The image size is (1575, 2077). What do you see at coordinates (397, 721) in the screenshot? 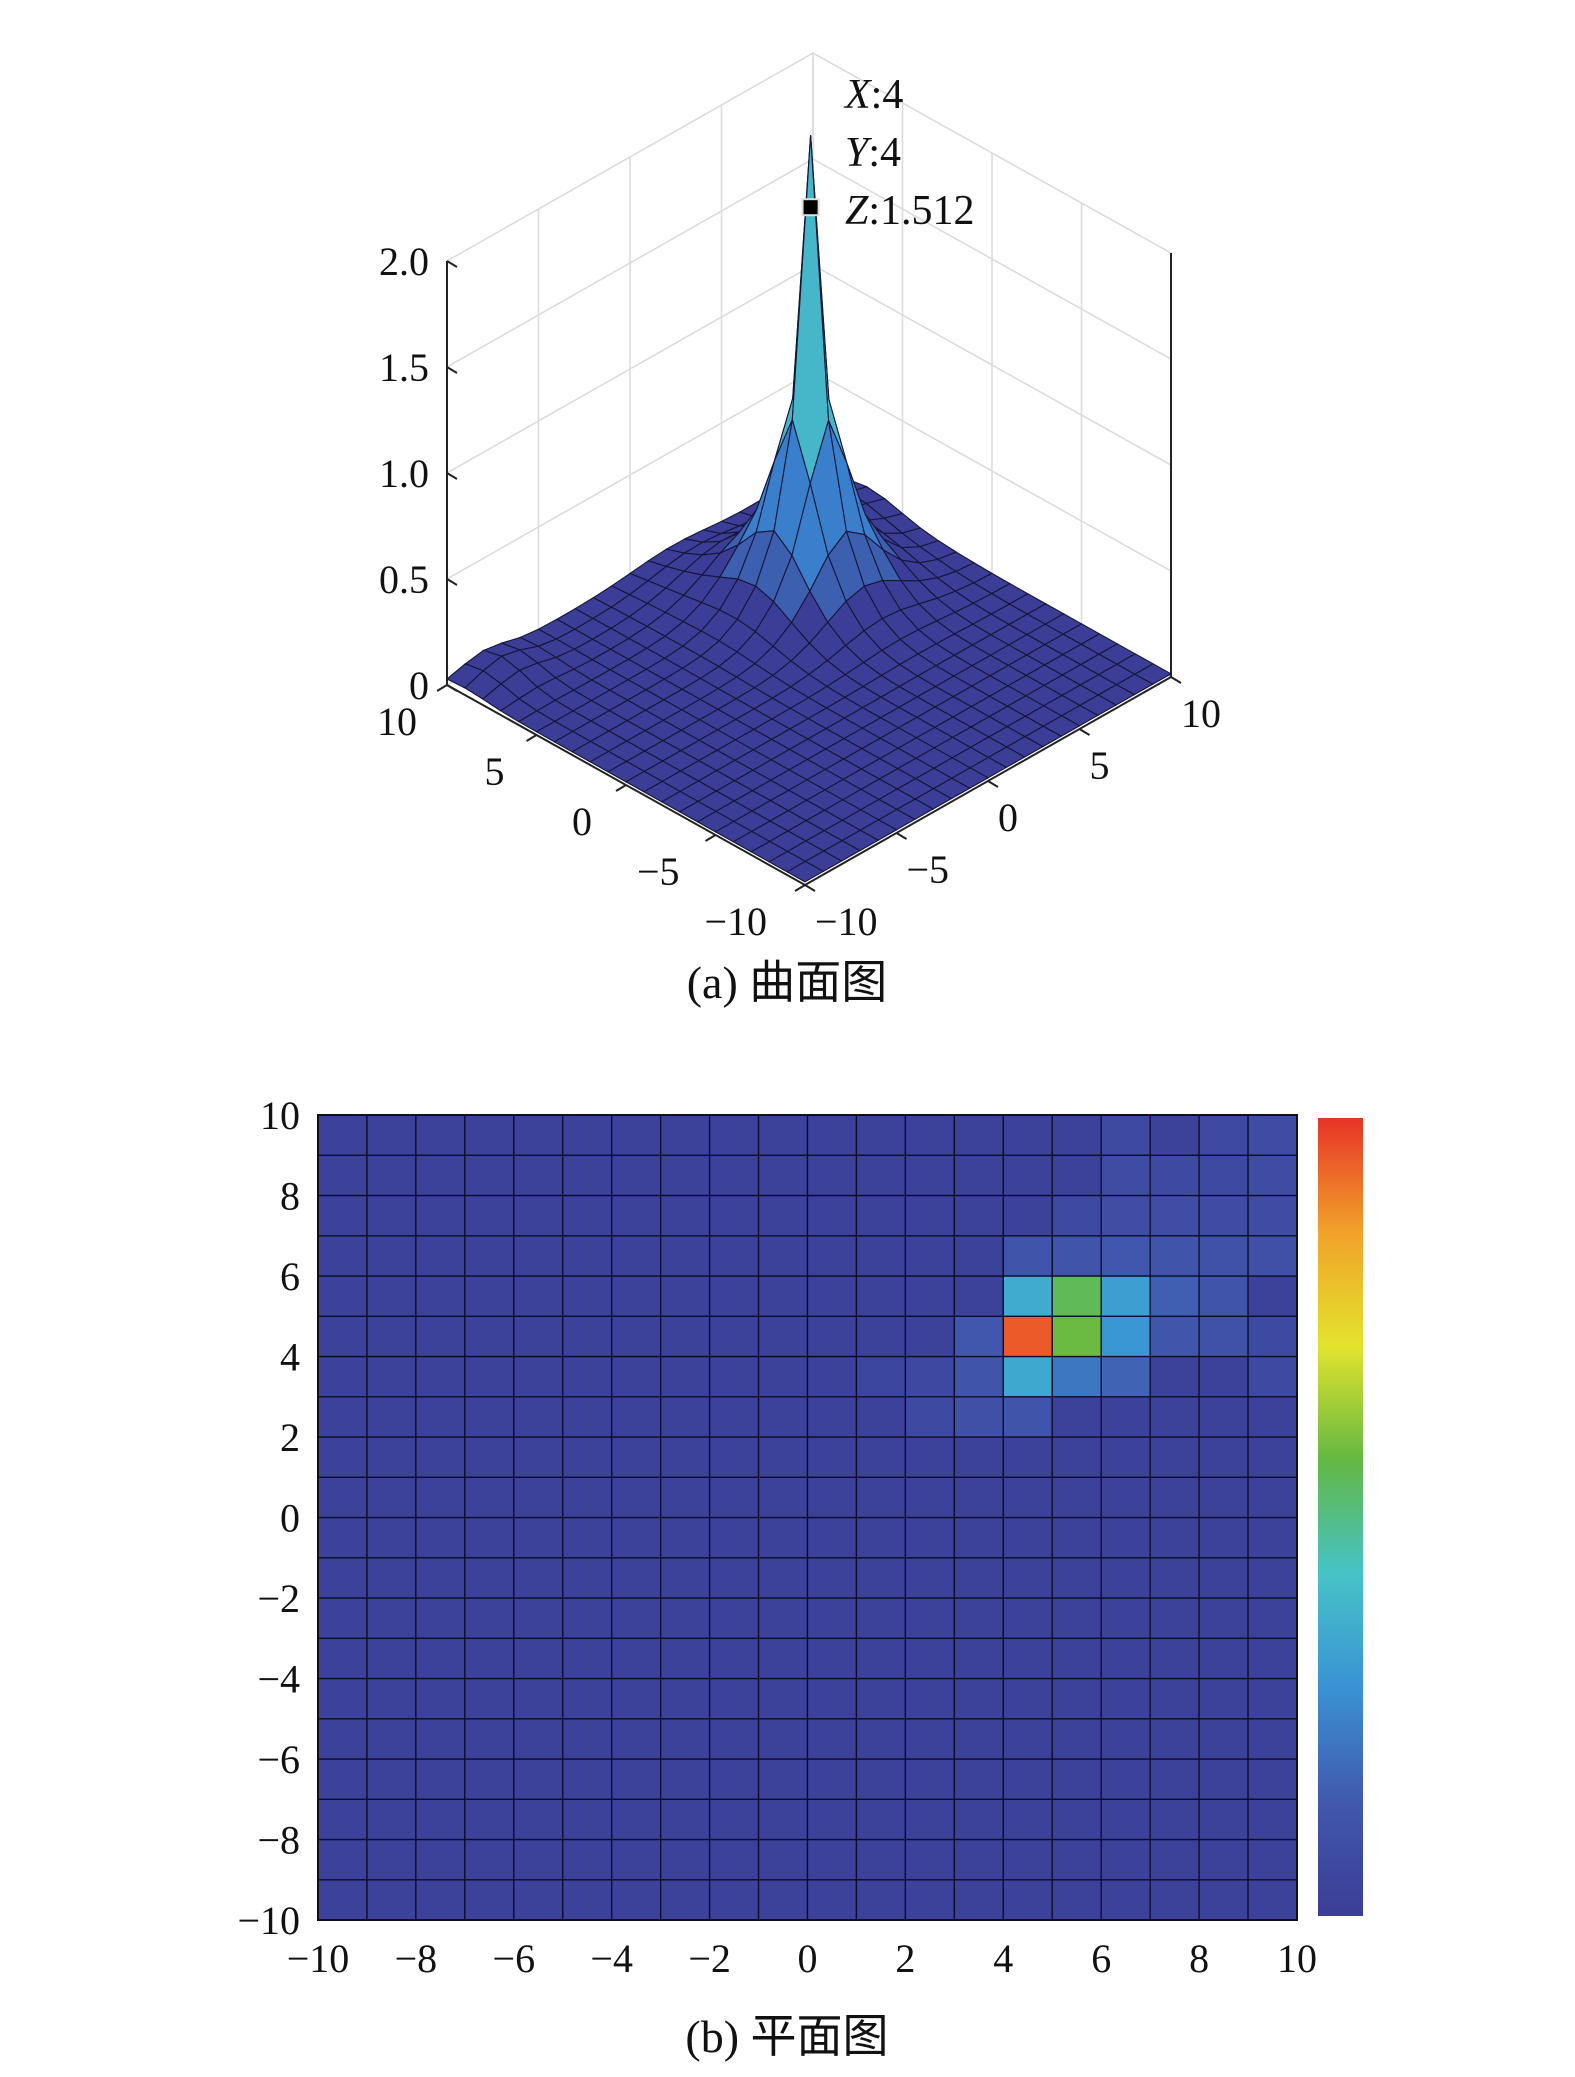
I see `x-tick-label: 10` at bounding box center [397, 721].